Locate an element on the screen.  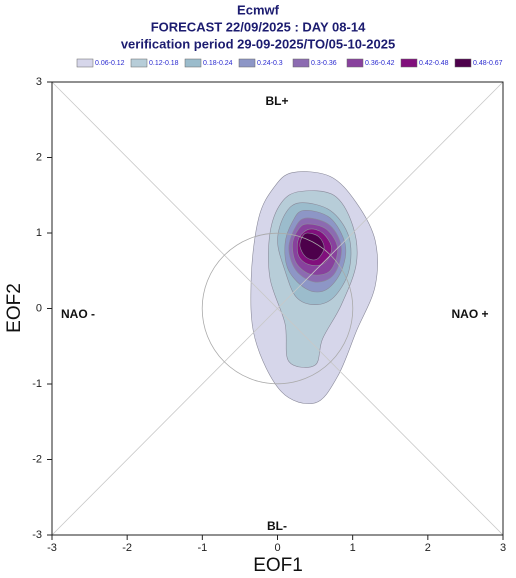
title: Ecmwf is located at coordinates (258, 9).